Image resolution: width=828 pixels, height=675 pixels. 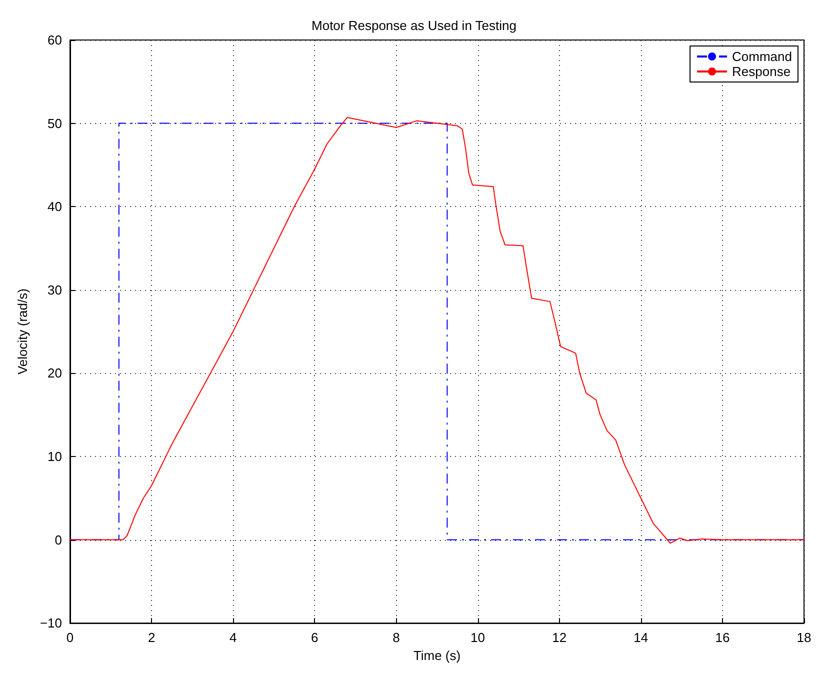 What do you see at coordinates (762, 56) in the screenshot?
I see `legend-label: Command` at bounding box center [762, 56].